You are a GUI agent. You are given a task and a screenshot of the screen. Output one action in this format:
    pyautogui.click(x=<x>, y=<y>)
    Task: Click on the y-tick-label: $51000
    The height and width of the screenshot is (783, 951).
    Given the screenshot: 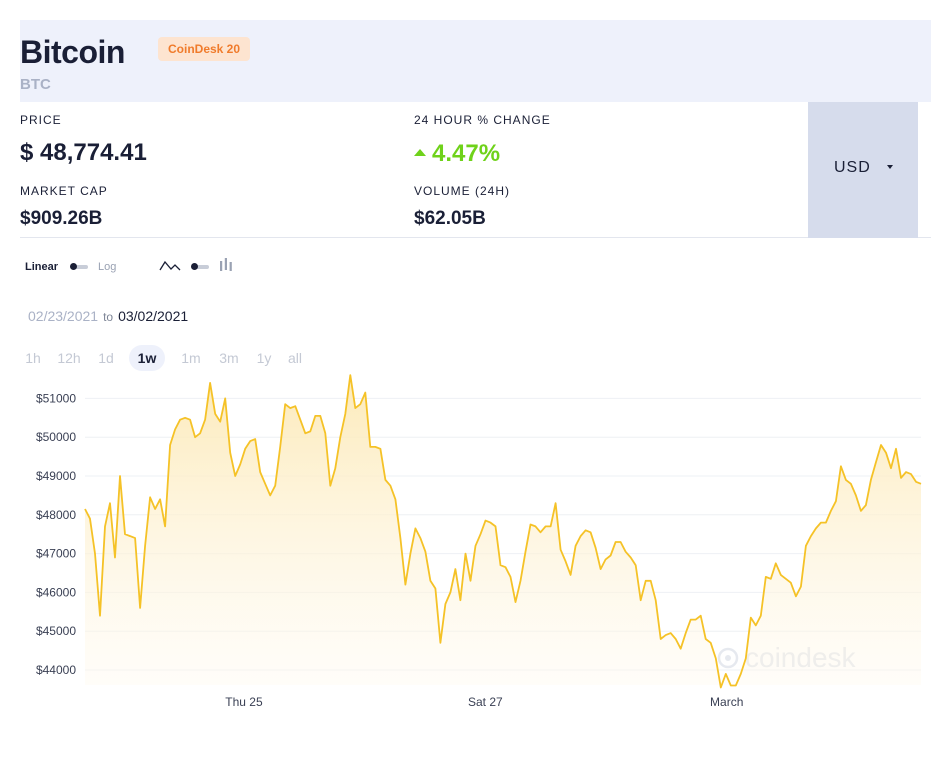 What is the action you would take?
    pyautogui.click(x=56, y=398)
    